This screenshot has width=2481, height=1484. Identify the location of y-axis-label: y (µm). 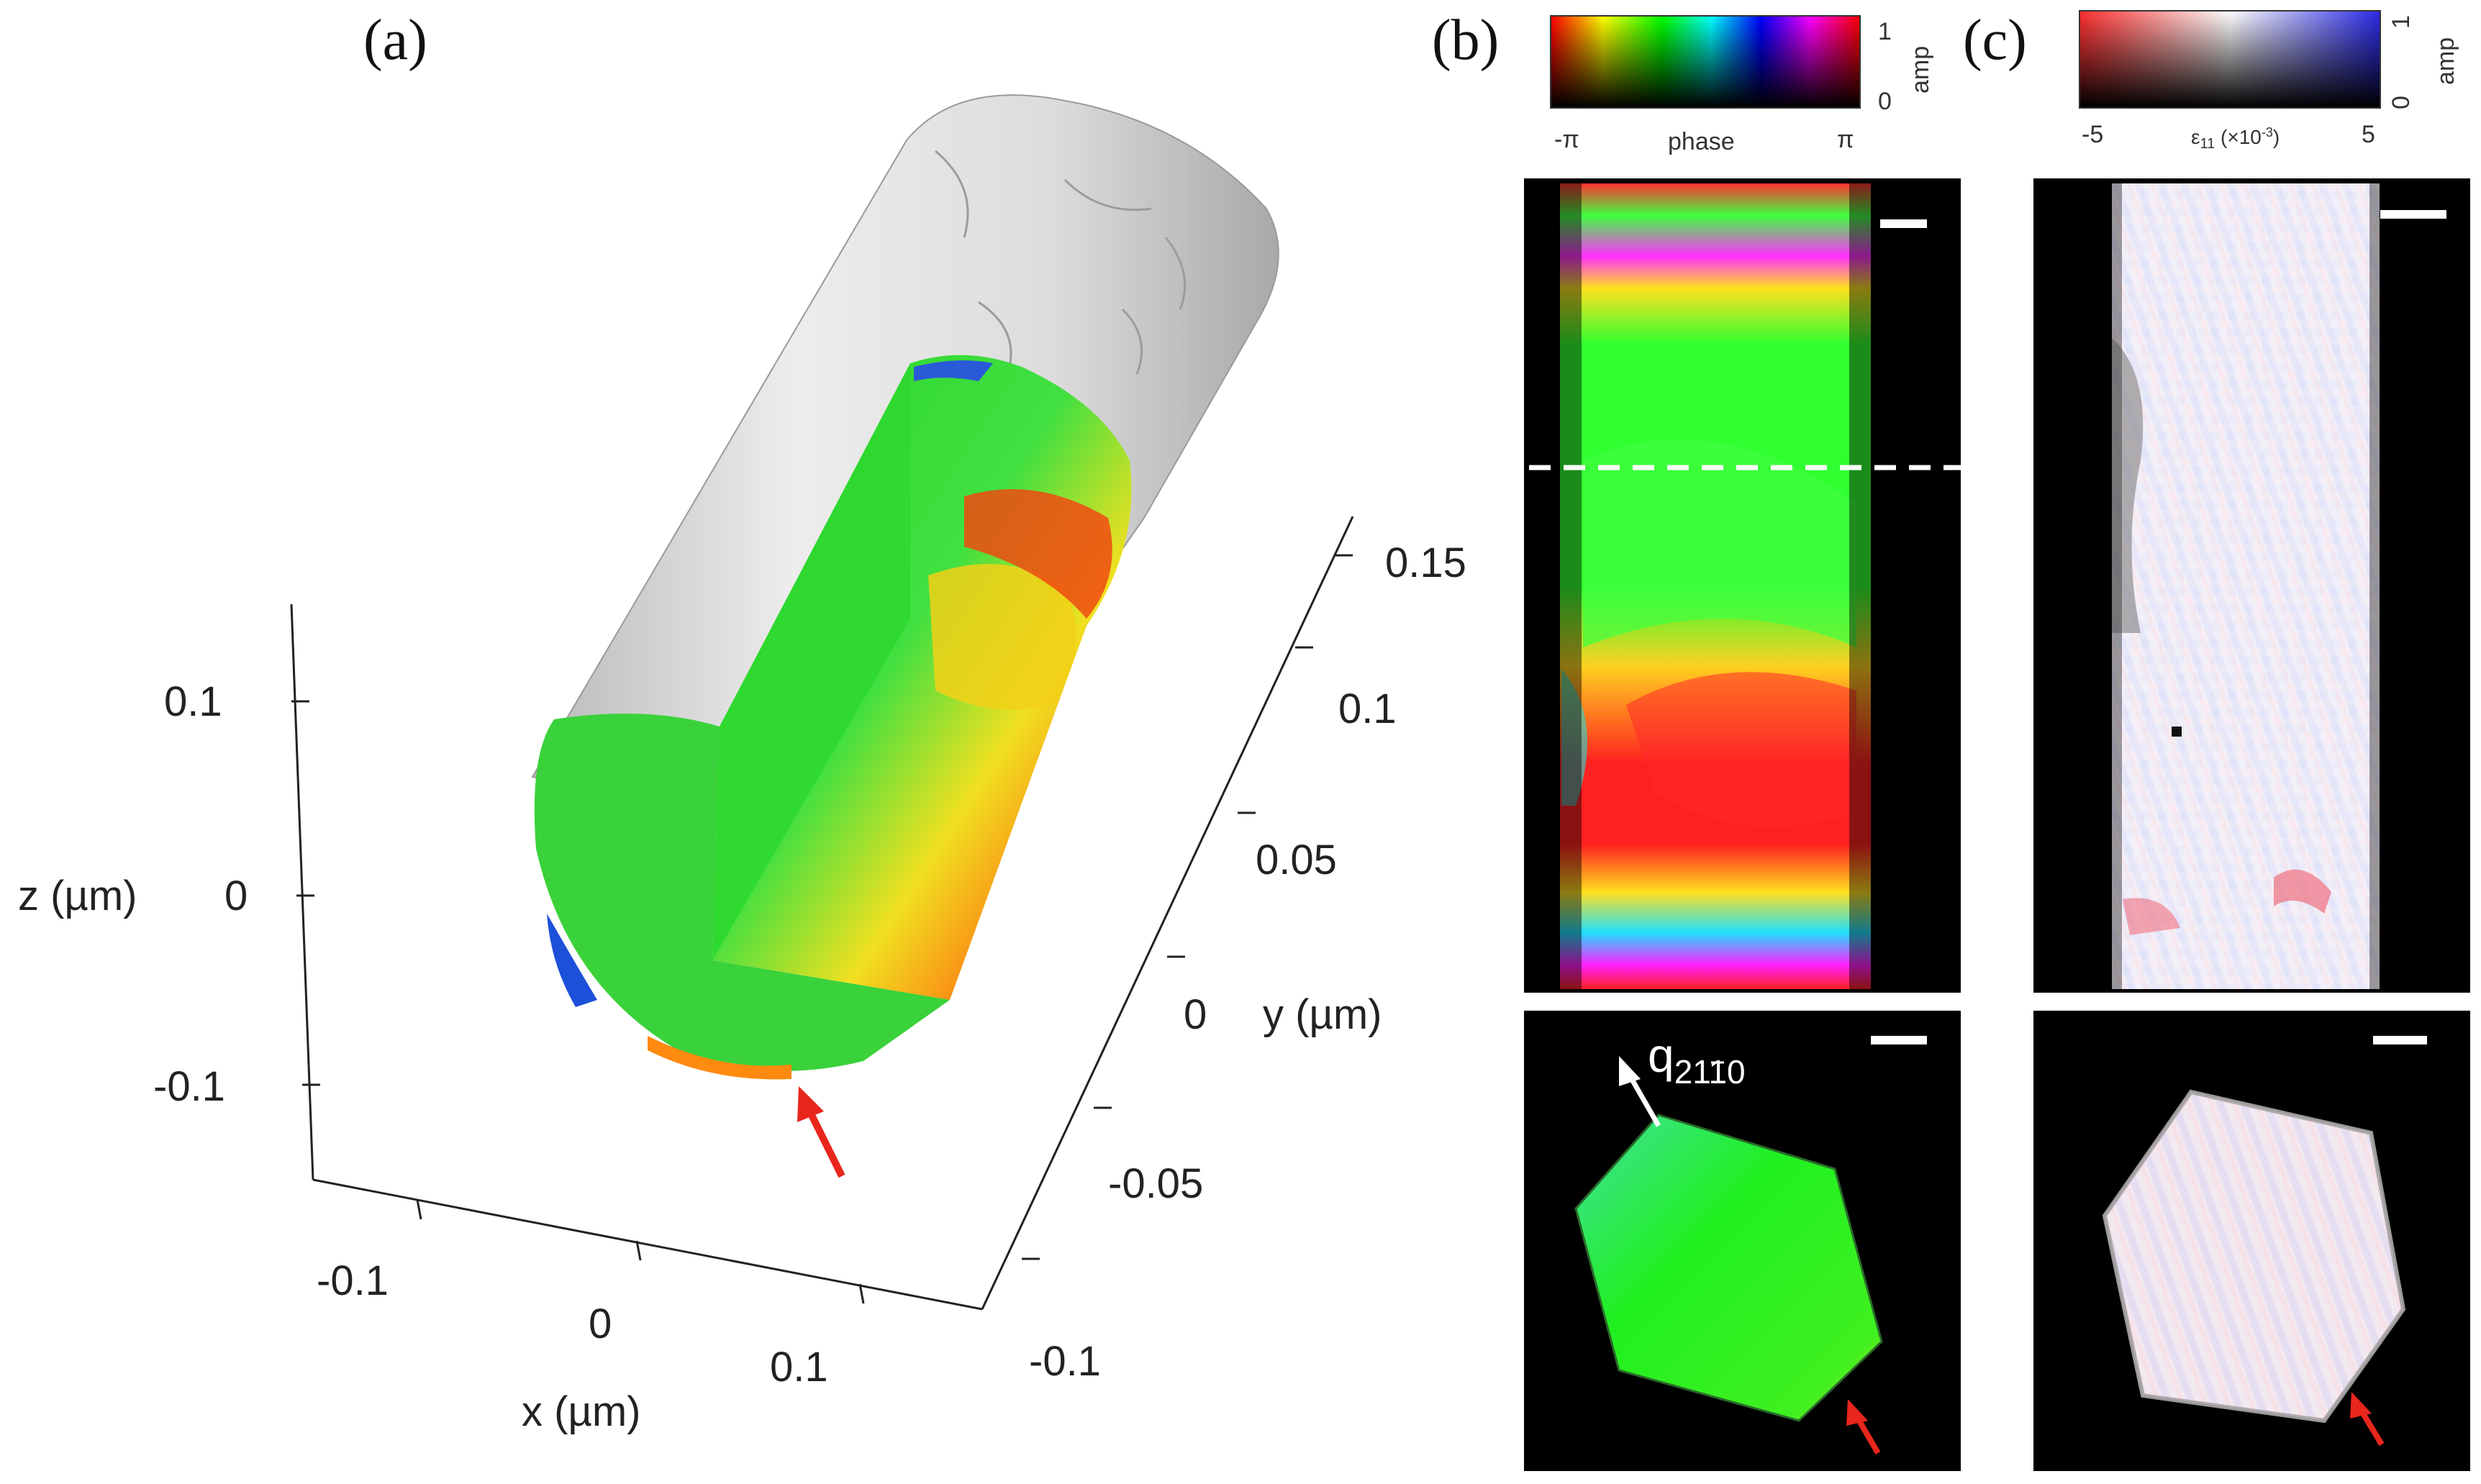
(1322, 1014).